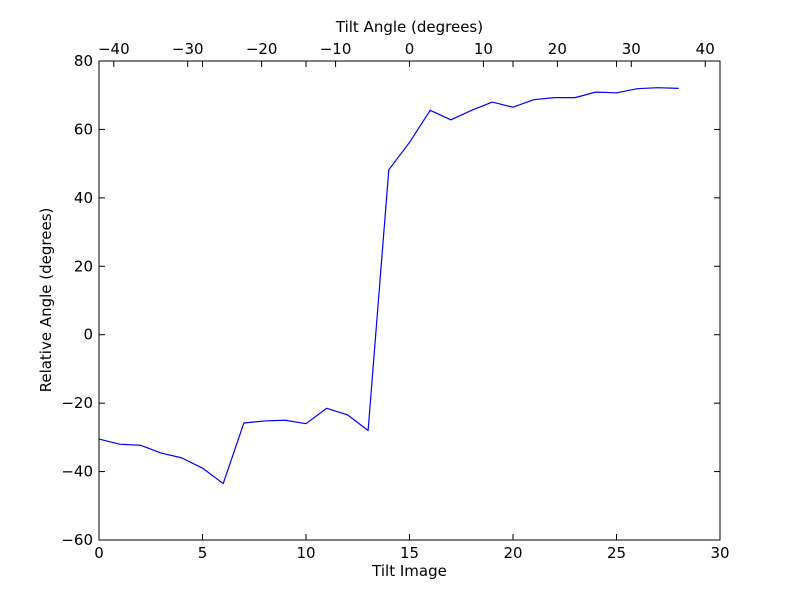 The image size is (800, 600). What do you see at coordinates (46, 300) in the screenshot?
I see `y-axis-label: Relative Angle (degrees)` at bounding box center [46, 300].